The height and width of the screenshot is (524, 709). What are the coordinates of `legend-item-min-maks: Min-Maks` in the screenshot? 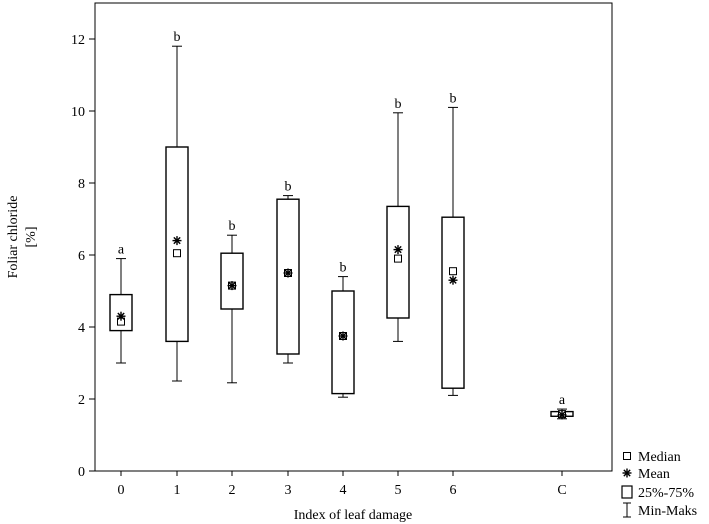 It's located at (660, 510).